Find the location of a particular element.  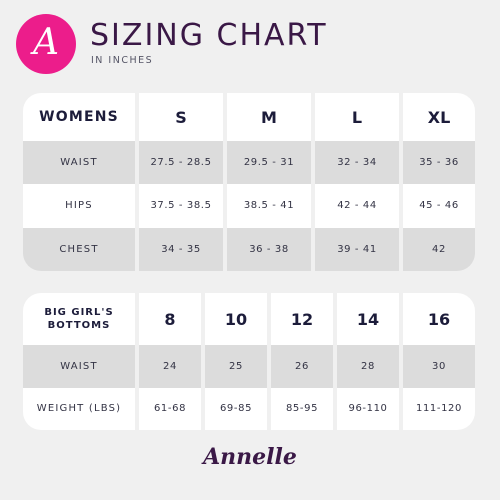

table-cell: 42 - 44 is located at coordinates (357, 206).